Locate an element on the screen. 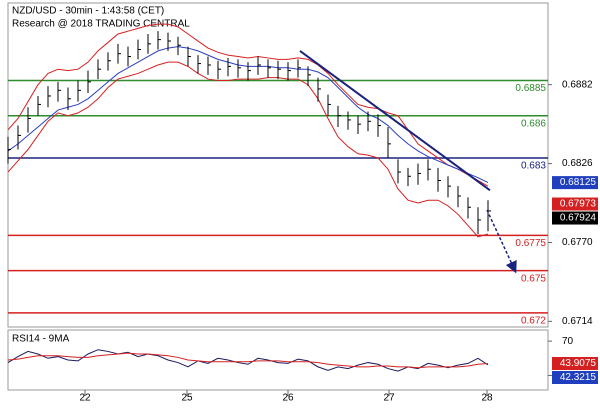  x-tick-label: 26 is located at coordinates (288, 398).